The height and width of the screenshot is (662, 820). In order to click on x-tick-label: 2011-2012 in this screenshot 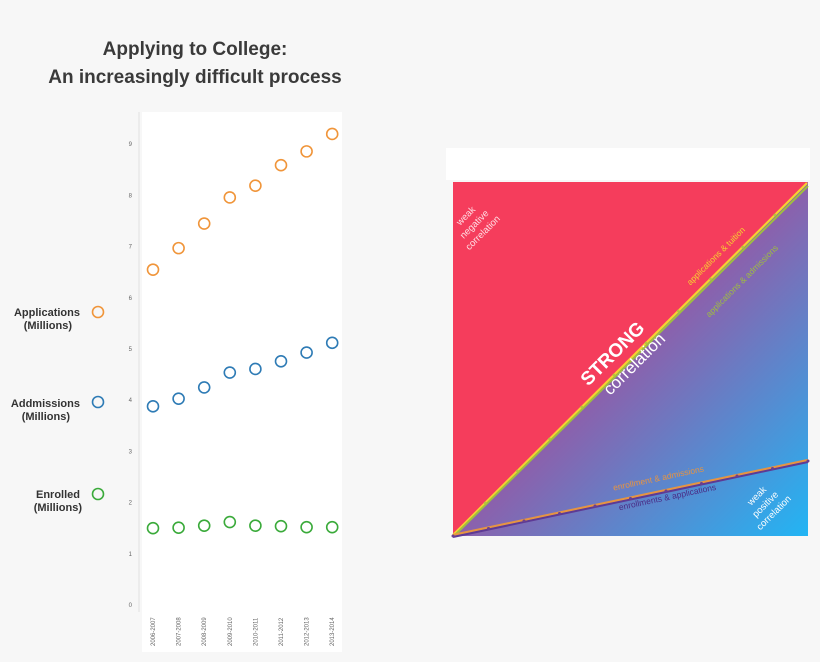, I will do `click(282, 631)`.